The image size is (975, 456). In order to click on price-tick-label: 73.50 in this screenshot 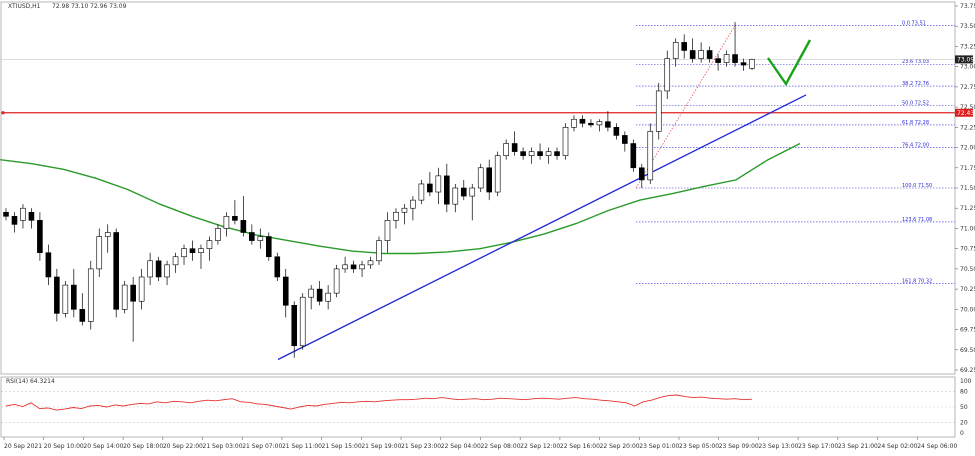, I will do `click(967, 26)`.